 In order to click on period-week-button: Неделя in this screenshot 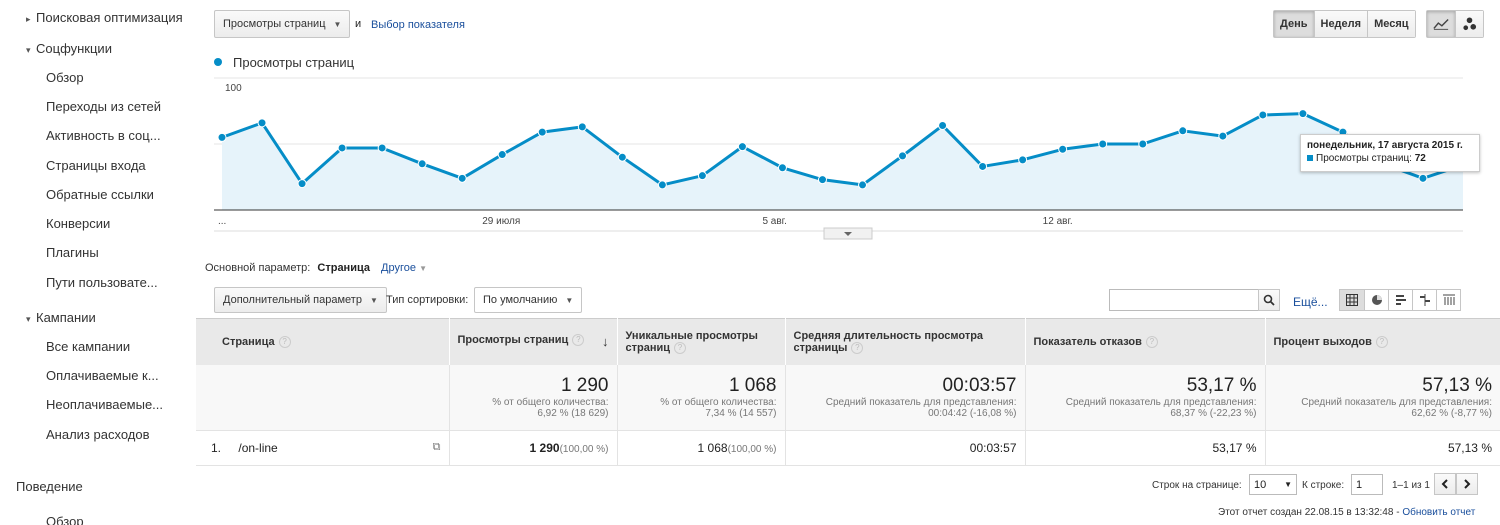, I will do `click(1340, 24)`.